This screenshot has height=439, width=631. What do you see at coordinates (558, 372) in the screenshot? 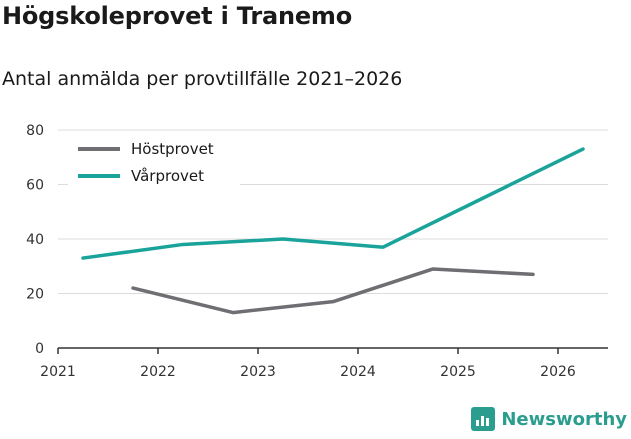
I see `x-tick-label: 2026` at bounding box center [558, 372].